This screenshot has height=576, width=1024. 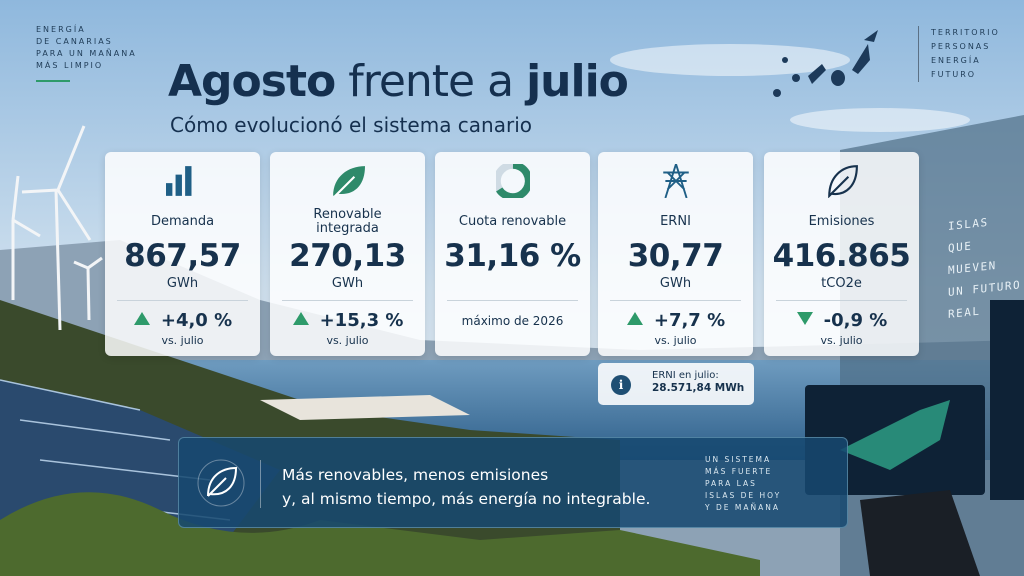 What do you see at coordinates (431, 81) in the screenshot?
I see `title-part: frente a` at bounding box center [431, 81].